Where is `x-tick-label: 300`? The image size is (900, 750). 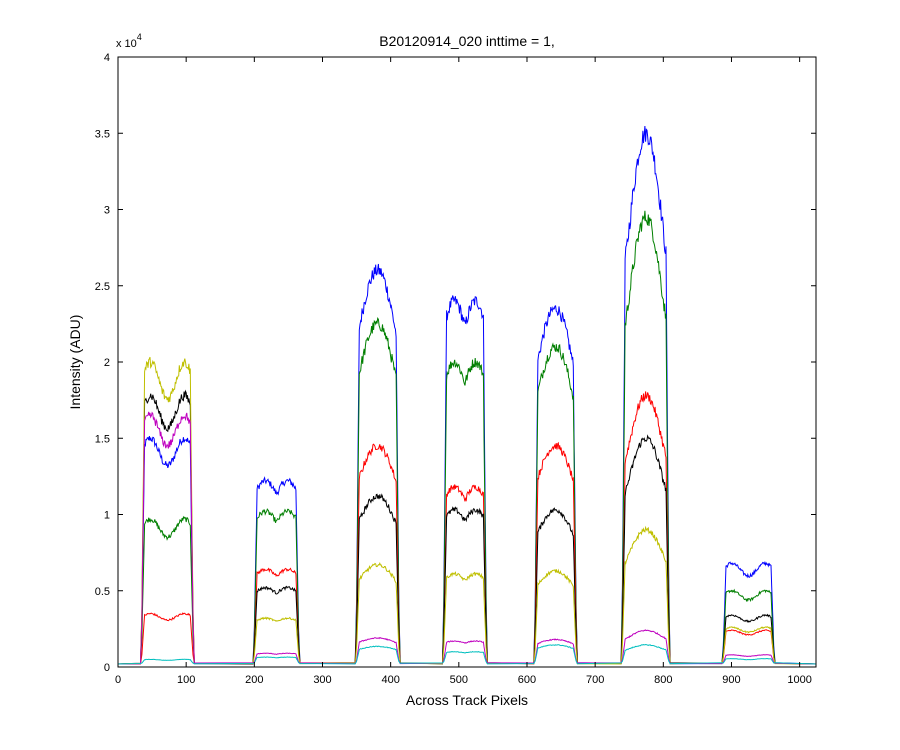
x-tick-label: 300 is located at coordinates (322, 680).